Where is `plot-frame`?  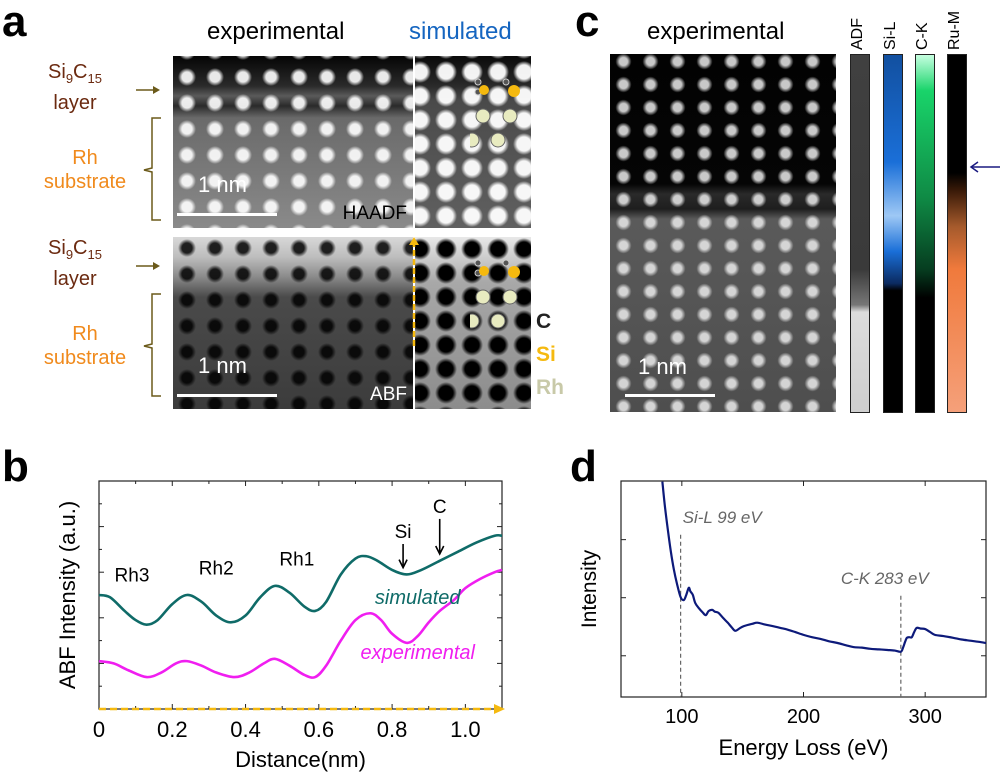 plot-frame is located at coordinates (803, 589).